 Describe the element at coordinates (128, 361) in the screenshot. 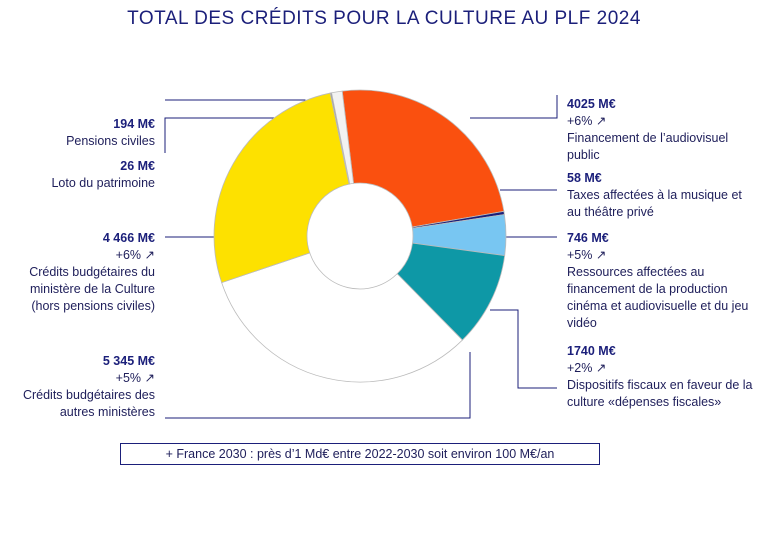

I see `value-label: 5 345 M€` at that location.